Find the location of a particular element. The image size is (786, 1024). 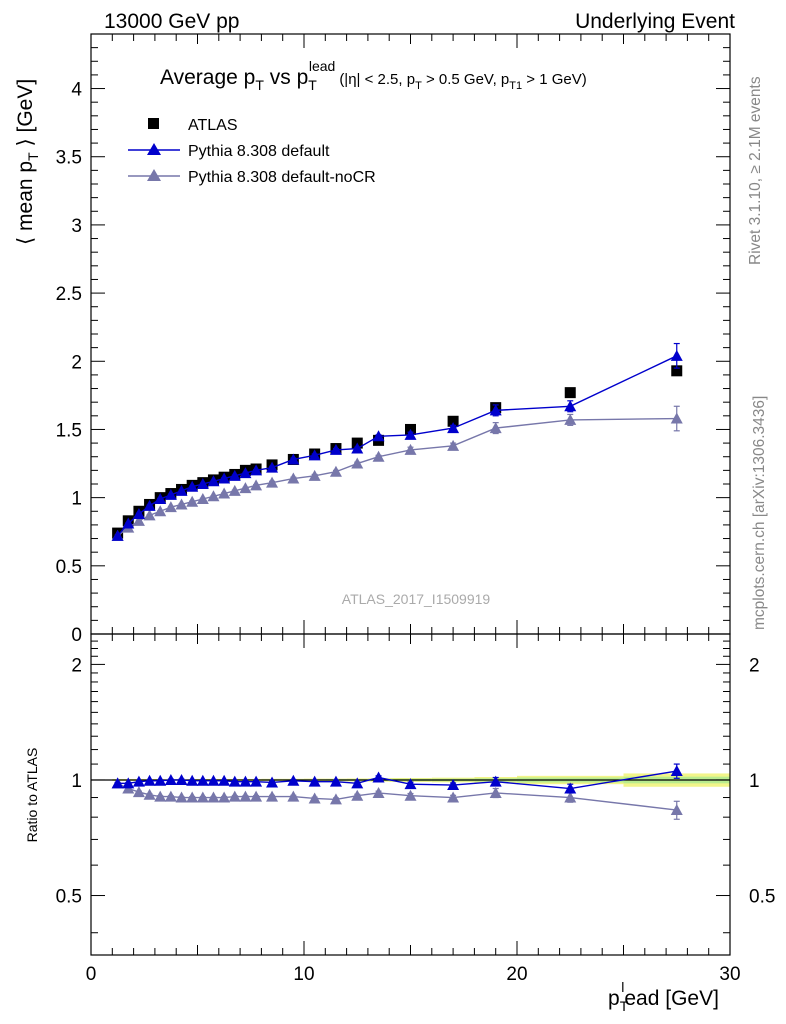

x-tick-label: 0 is located at coordinates (91, 974).